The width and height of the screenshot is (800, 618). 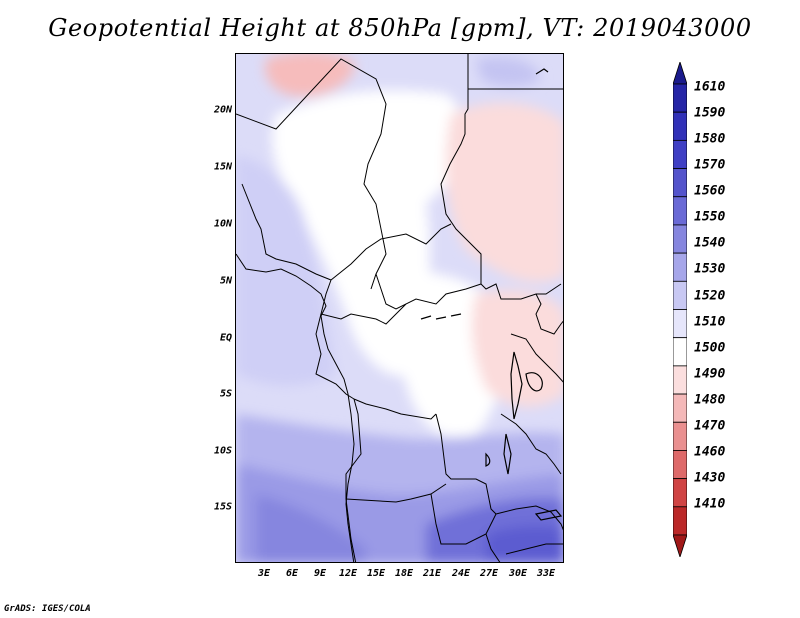 What do you see at coordinates (491, 294) in the screenshot?
I see `lakes` at bounding box center [491, 294].